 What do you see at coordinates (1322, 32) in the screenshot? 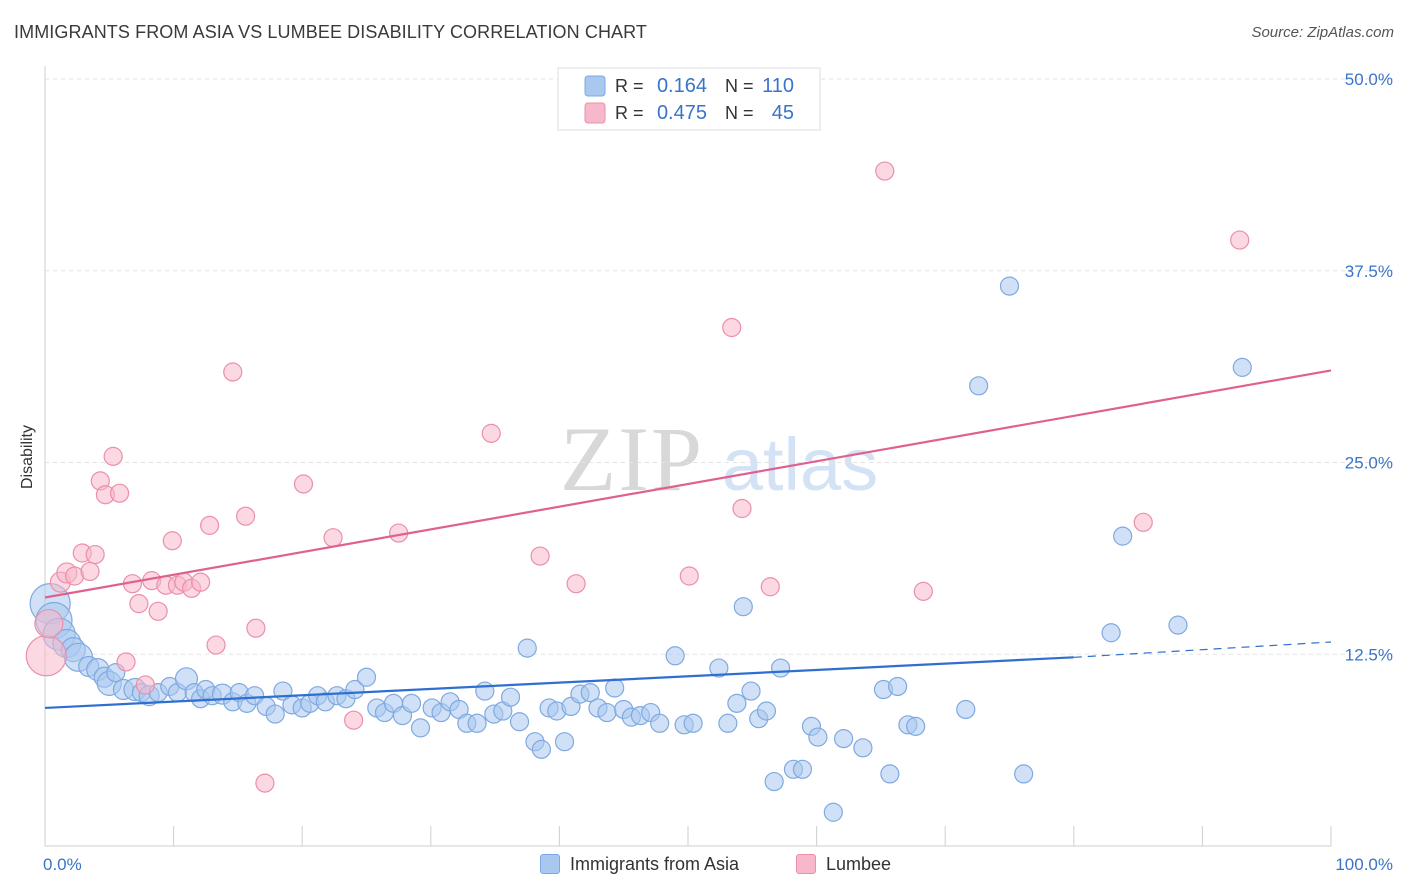
I see `chart-source: Source: ZipAtlas.com` at bounding box center [1322, 32].